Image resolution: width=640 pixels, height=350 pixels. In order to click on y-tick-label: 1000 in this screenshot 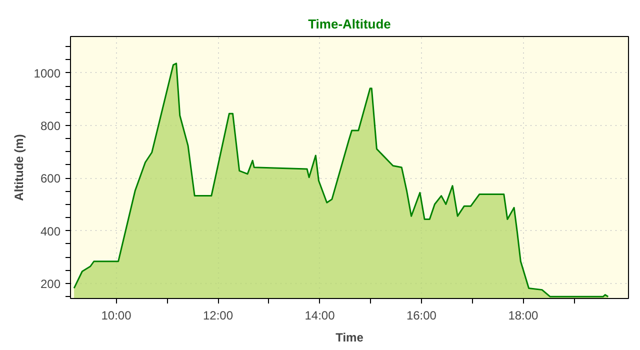, I will do `click(47, 73)`.